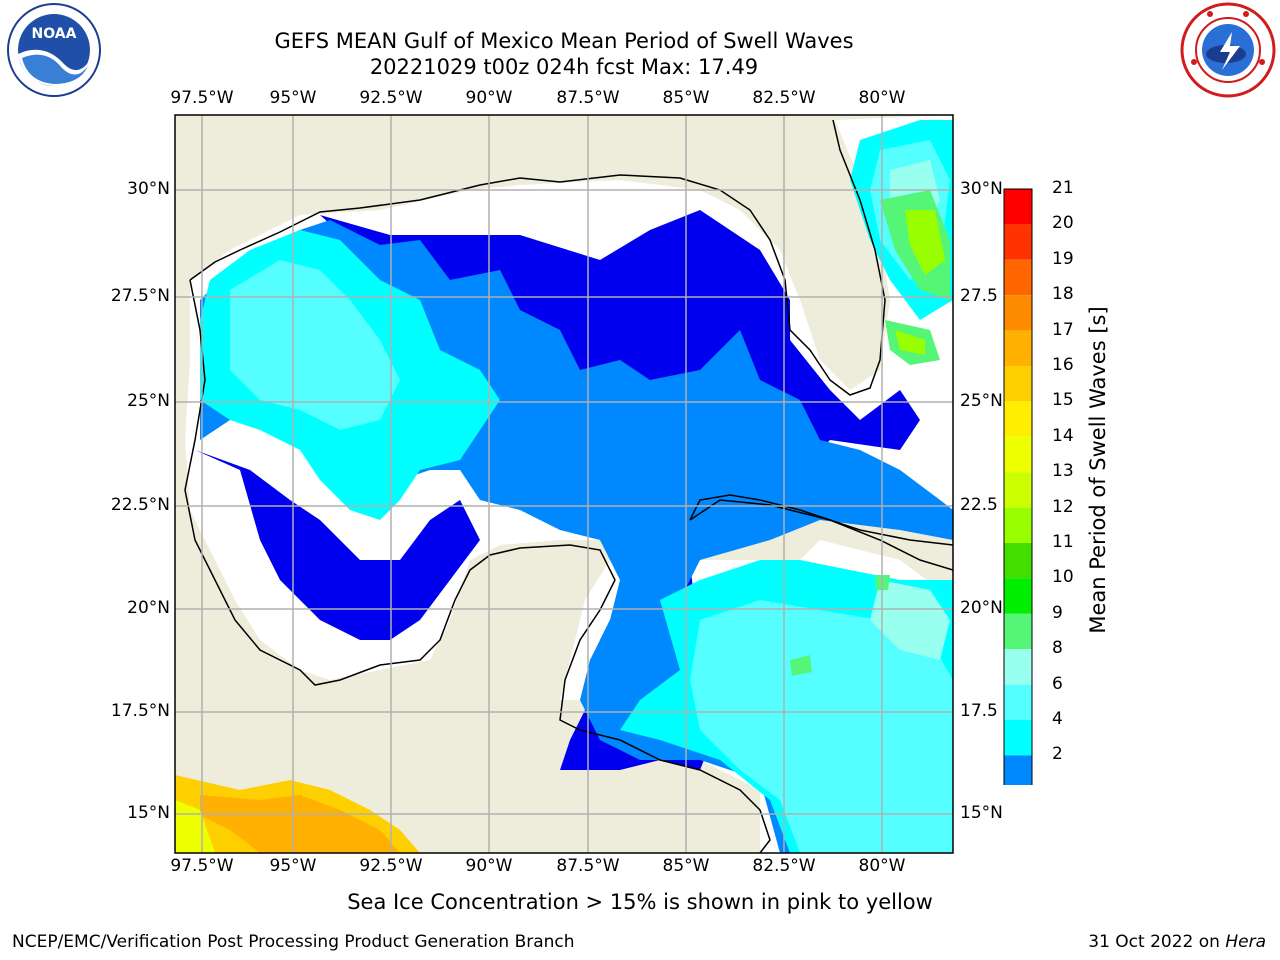 Image resolution: width=1280 pixels, height=960 pixels. I want to click on lon-label-bottom: 80°W, so click(882, 866).